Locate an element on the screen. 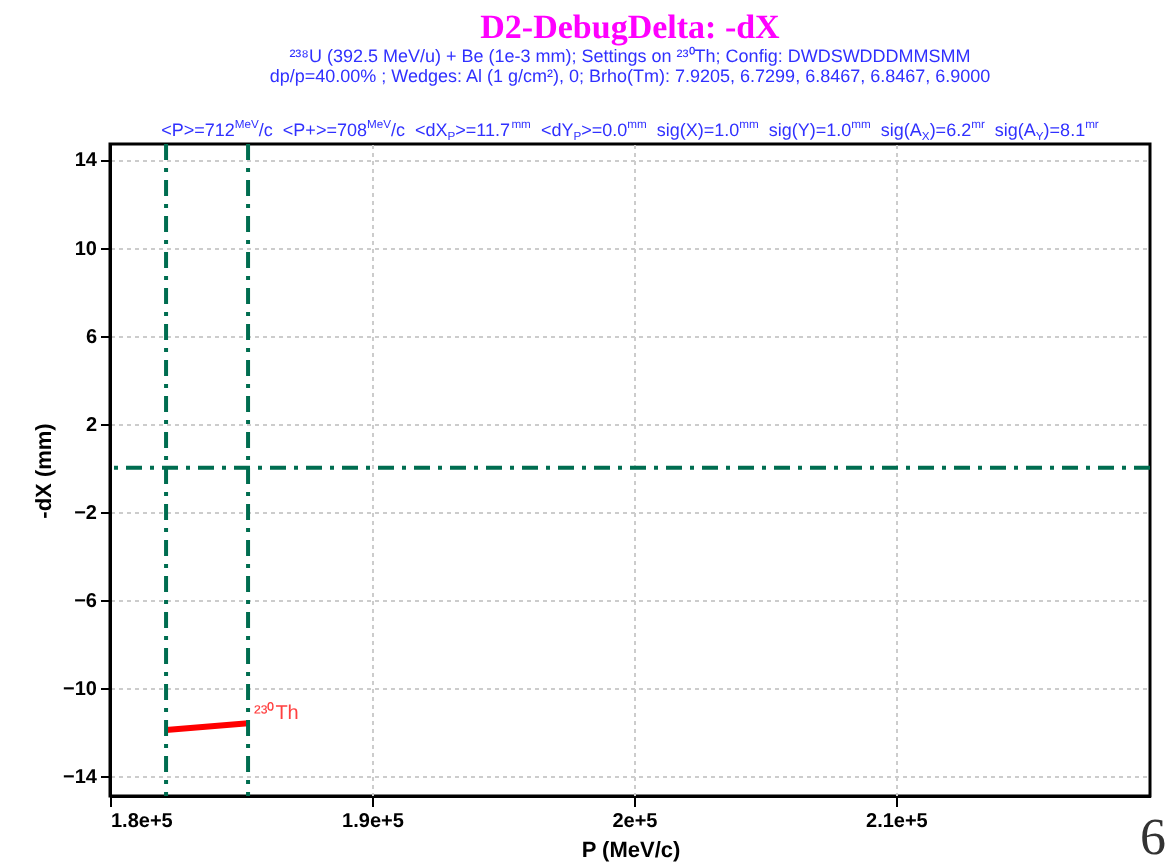  y-axis-title: -dX (mm) is located at coordinates (45, 470).